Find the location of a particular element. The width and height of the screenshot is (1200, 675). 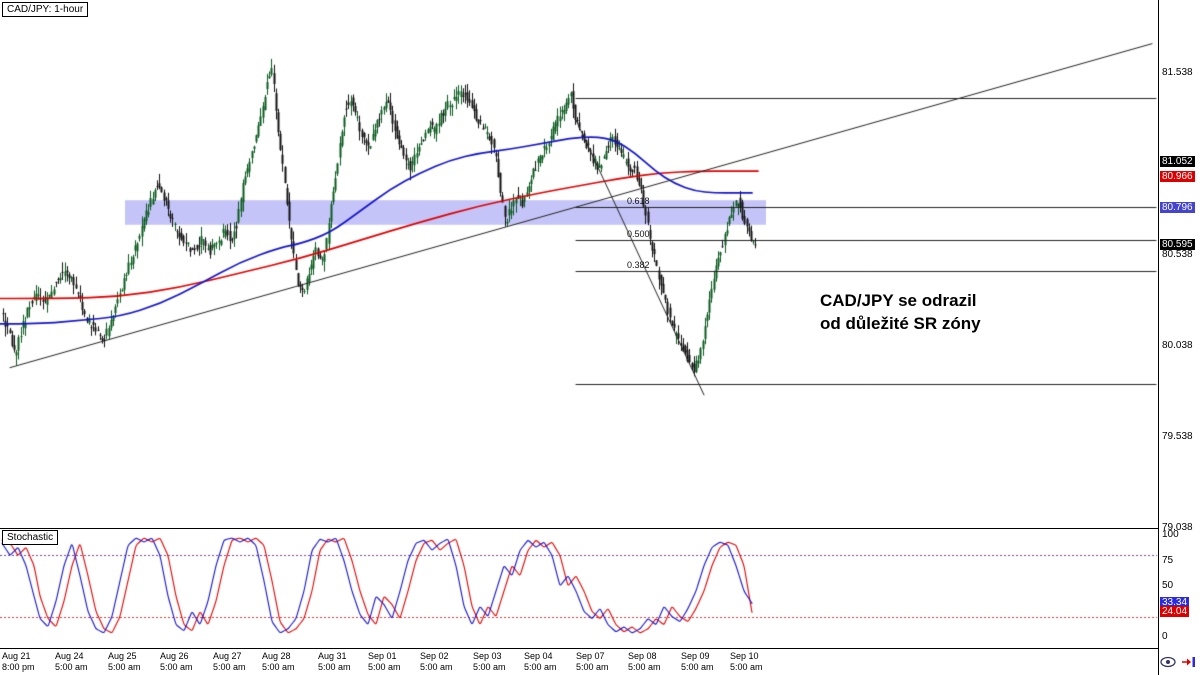

tick-date: Aug 28 is located at coordinates (276, 656).